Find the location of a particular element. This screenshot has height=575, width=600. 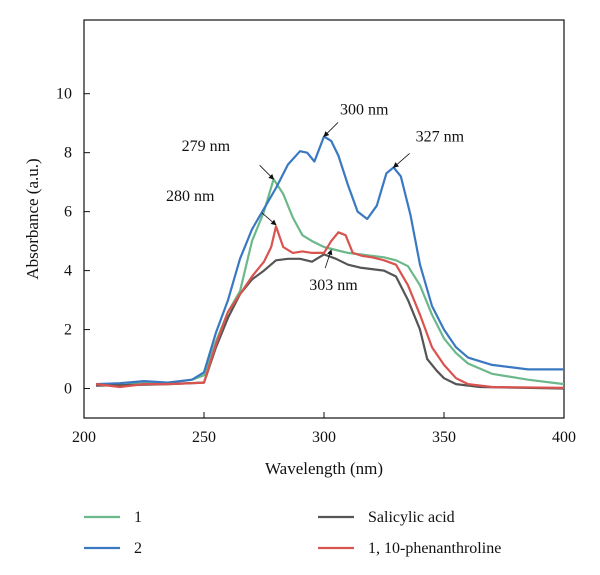

y-tick-label: 2 is located at coordinates (68, 330).